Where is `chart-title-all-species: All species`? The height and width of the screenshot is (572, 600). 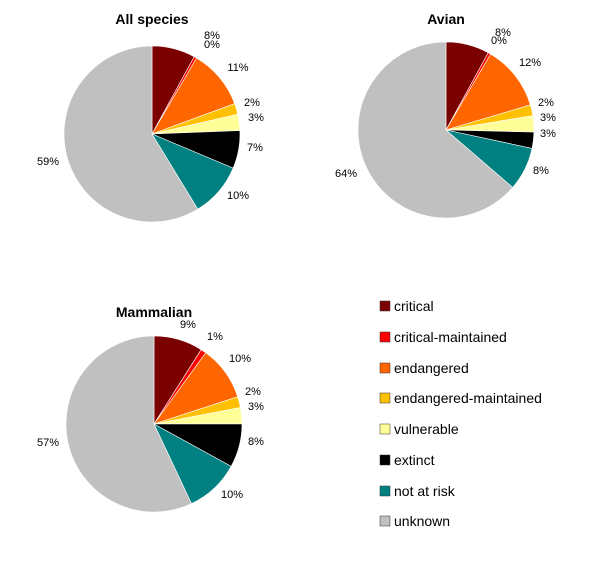 chart-title-all-species: All species is located at coordinates (151, 19).